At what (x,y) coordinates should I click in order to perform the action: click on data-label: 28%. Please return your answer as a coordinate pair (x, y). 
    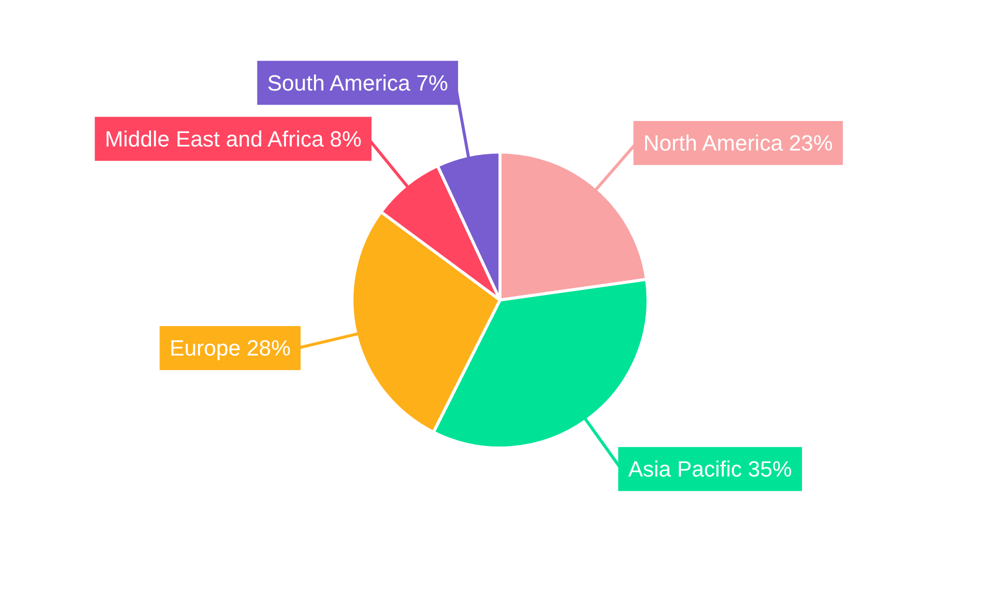
    Looking at the image, I should click on (268, 348).